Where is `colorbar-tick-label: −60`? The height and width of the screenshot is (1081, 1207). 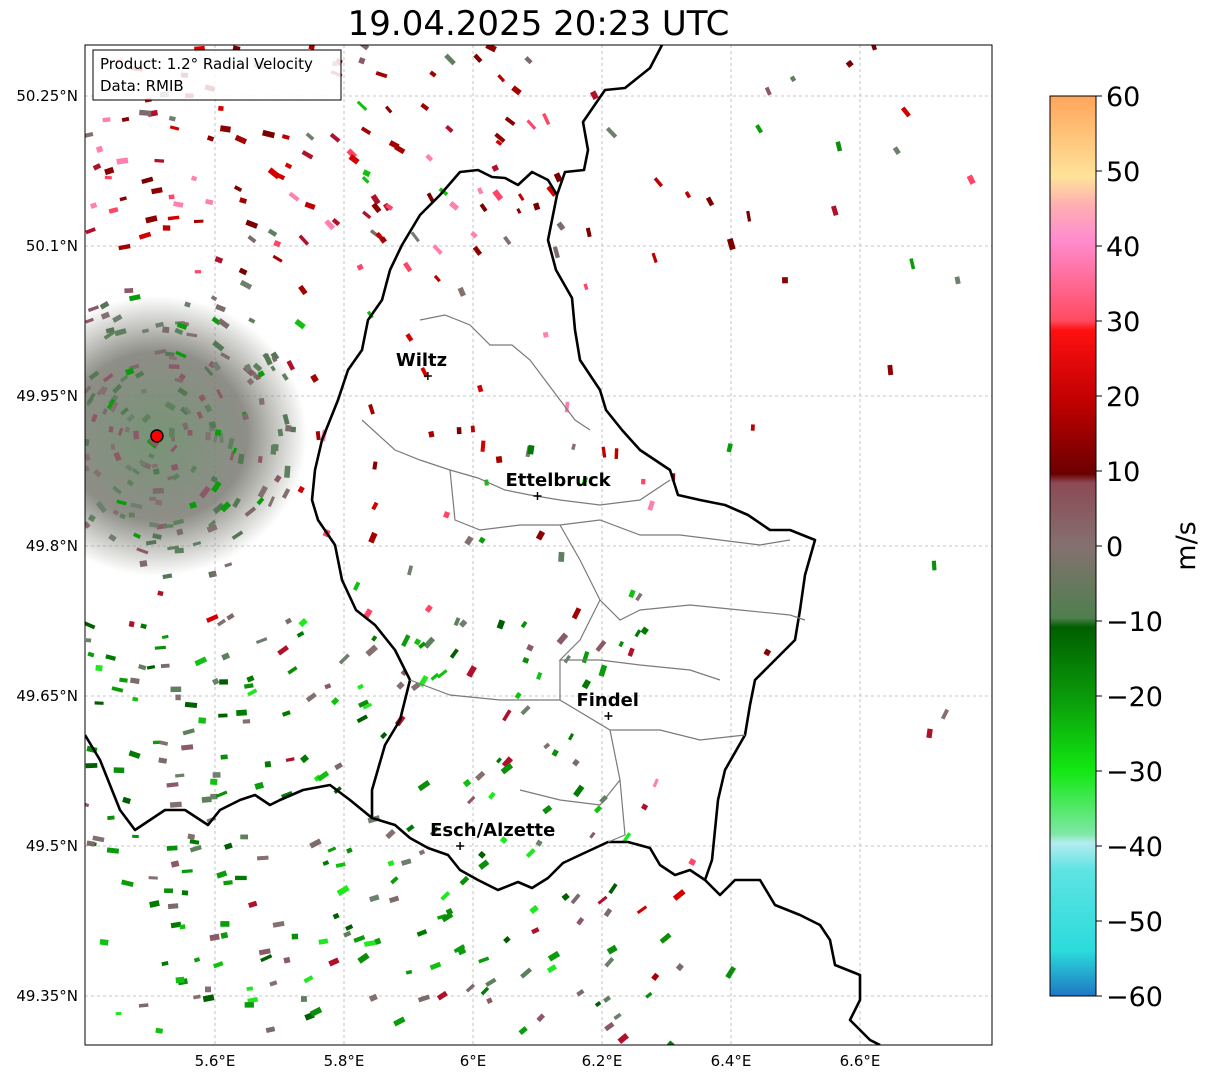 colorbar-tick-label: −60 is located at coordinates (1134, 997).